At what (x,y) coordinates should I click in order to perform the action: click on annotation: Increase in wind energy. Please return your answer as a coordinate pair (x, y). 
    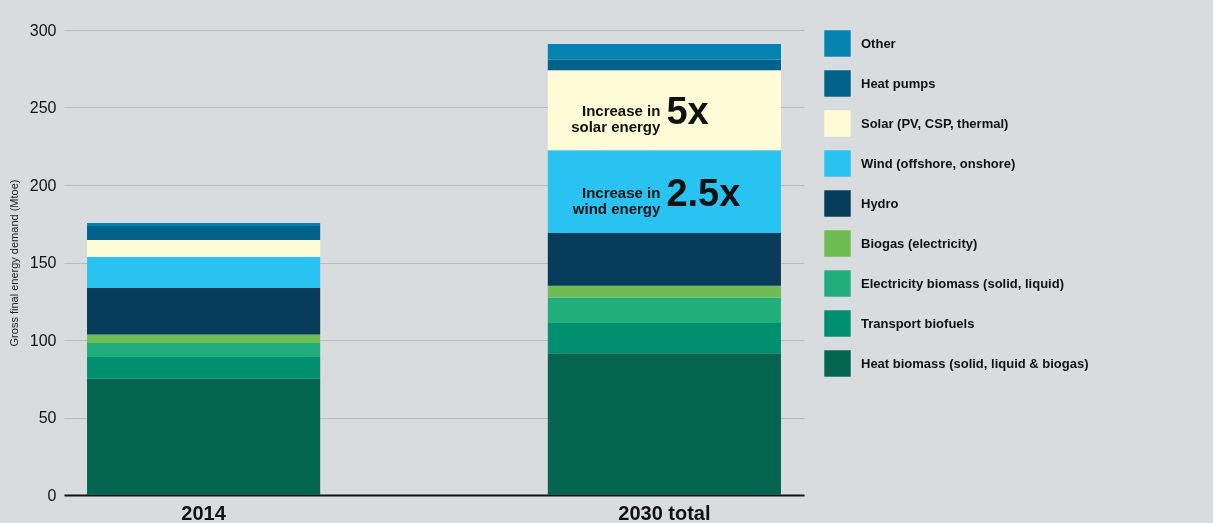
    Looking at the image, I should click on (616, 200).